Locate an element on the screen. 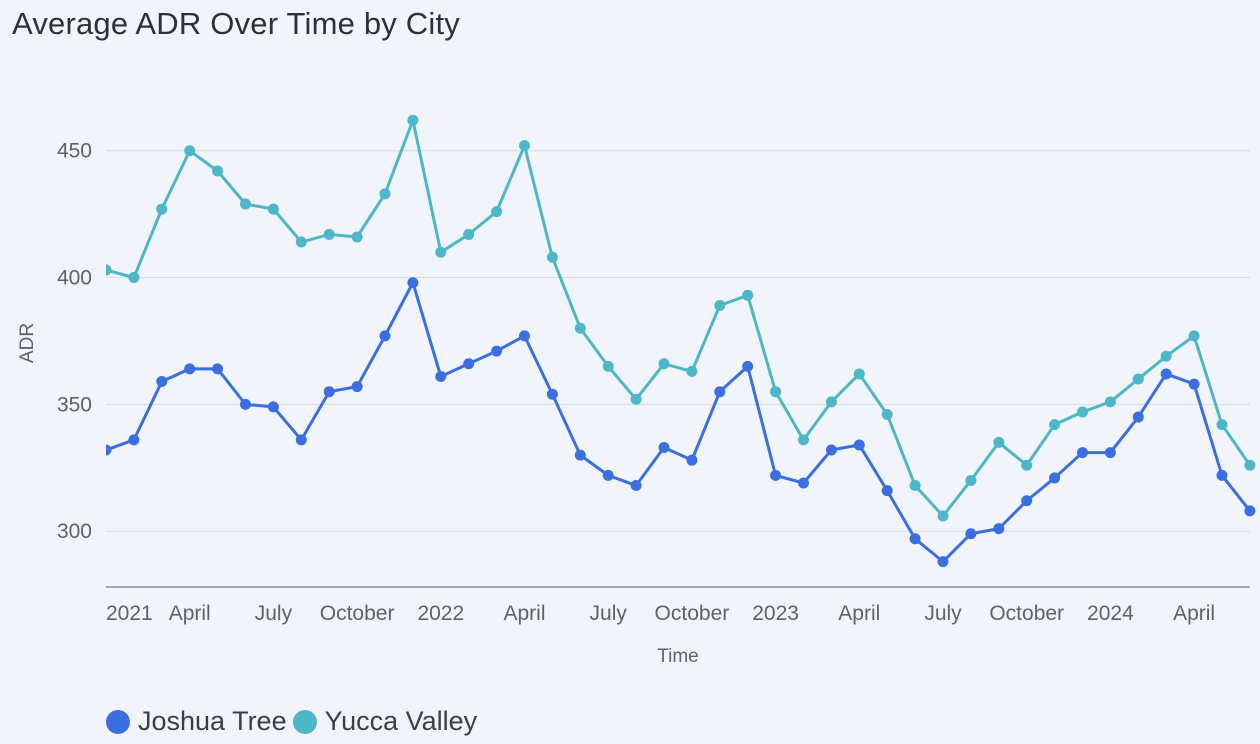  legend-item-yucca-valley: Yucca Valley is located at coordinates (384, 721).